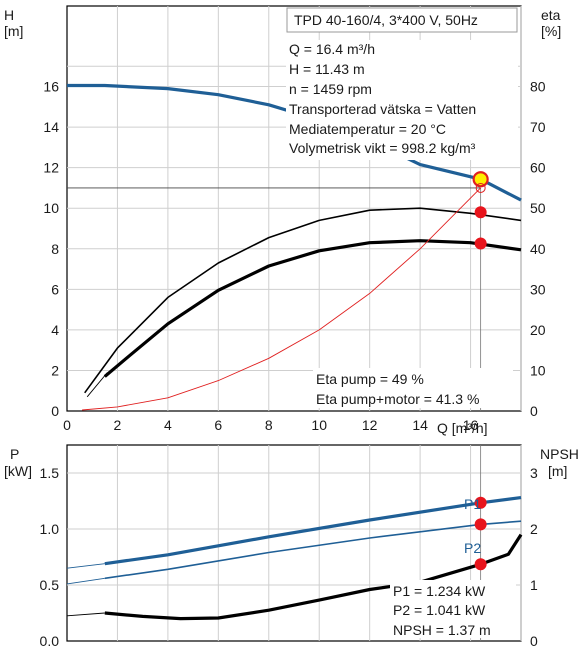  I want to click on npsh-axis-label: NPSH, so click(559, 454).